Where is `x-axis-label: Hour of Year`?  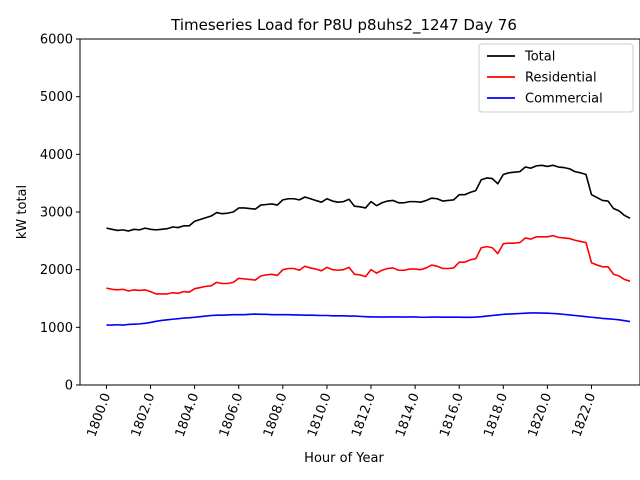 x-axis-label: Hour of Year is located at coordinates (344, 458).